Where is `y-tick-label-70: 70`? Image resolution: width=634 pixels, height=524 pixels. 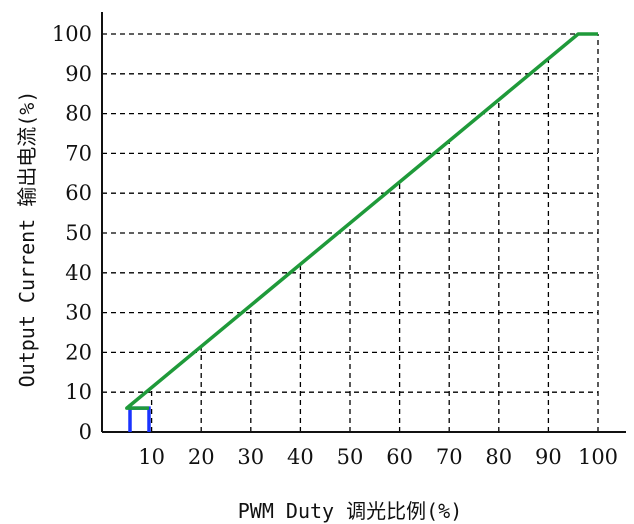 y-tick-label-70: 70 is located at coordinates (78, 153).